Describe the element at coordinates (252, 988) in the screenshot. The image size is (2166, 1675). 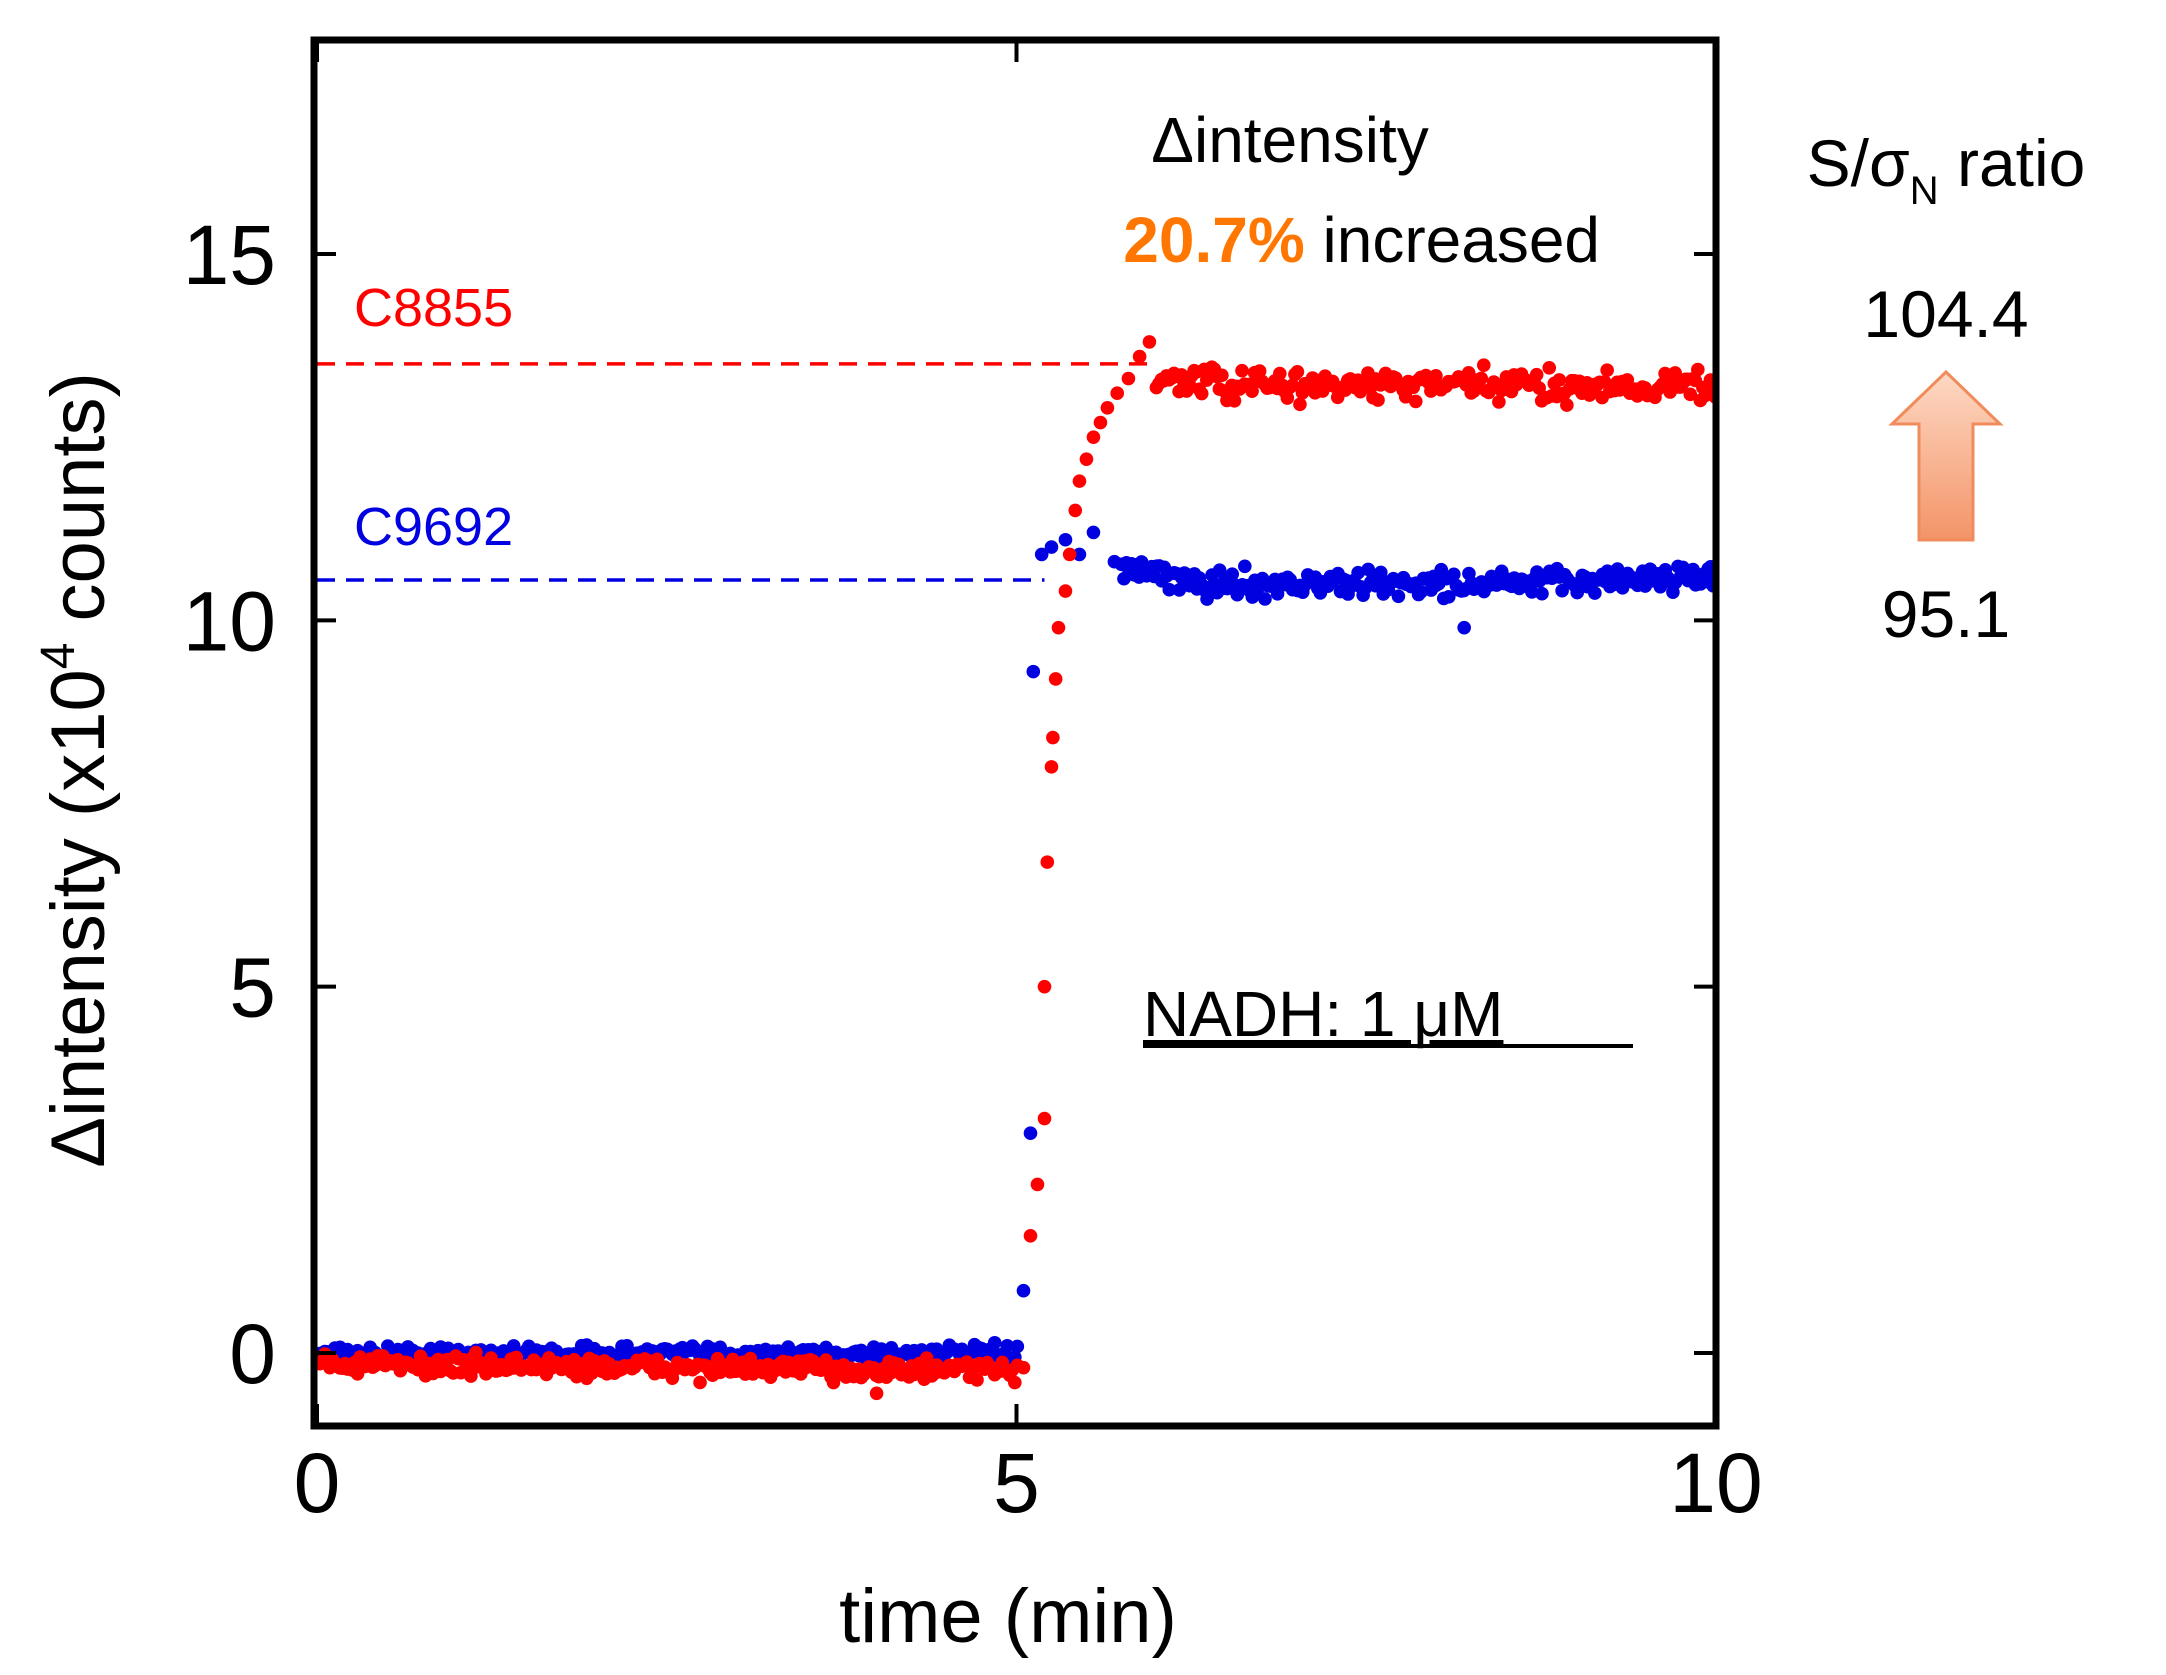
I see `y-tick-label: 5` at that location.